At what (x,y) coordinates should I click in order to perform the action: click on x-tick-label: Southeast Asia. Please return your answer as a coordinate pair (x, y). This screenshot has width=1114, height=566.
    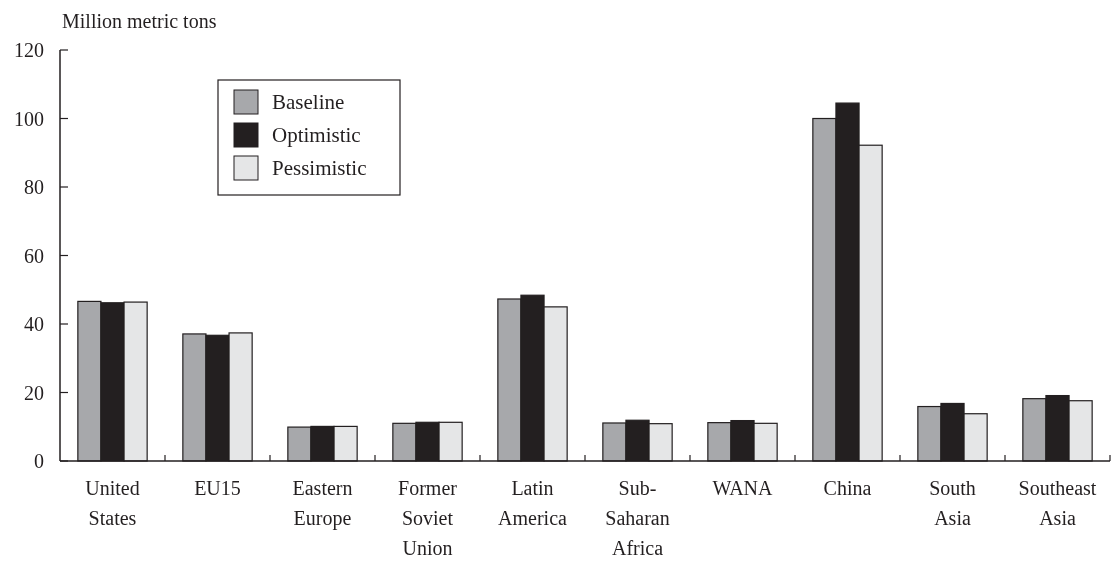
    Looking at the image, I should click on (1057, 503).